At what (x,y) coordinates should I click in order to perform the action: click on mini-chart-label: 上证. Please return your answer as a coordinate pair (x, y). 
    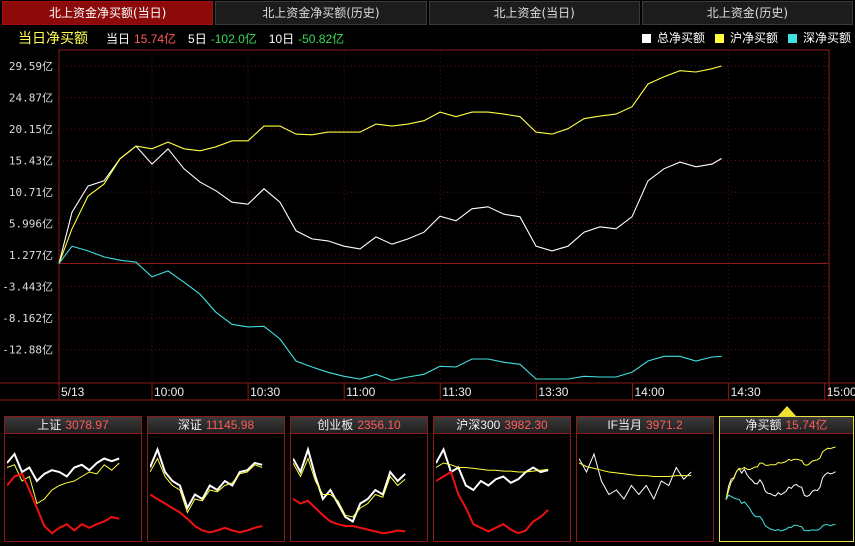
    Looking at the image, I should click on (49, 425).